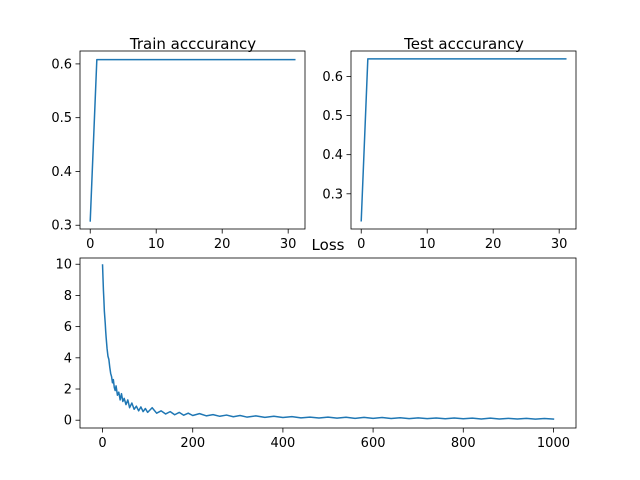 The height and width of the screenshot is (480, 640). I want to click on test-x-tick-label: 30, so click(559, 244).